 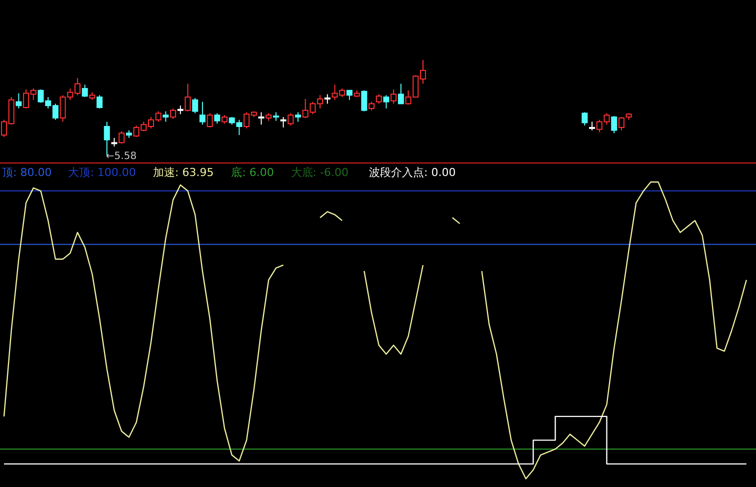 I want to click on text: 波段介入点: 0.00, so click(x=412, y=172).